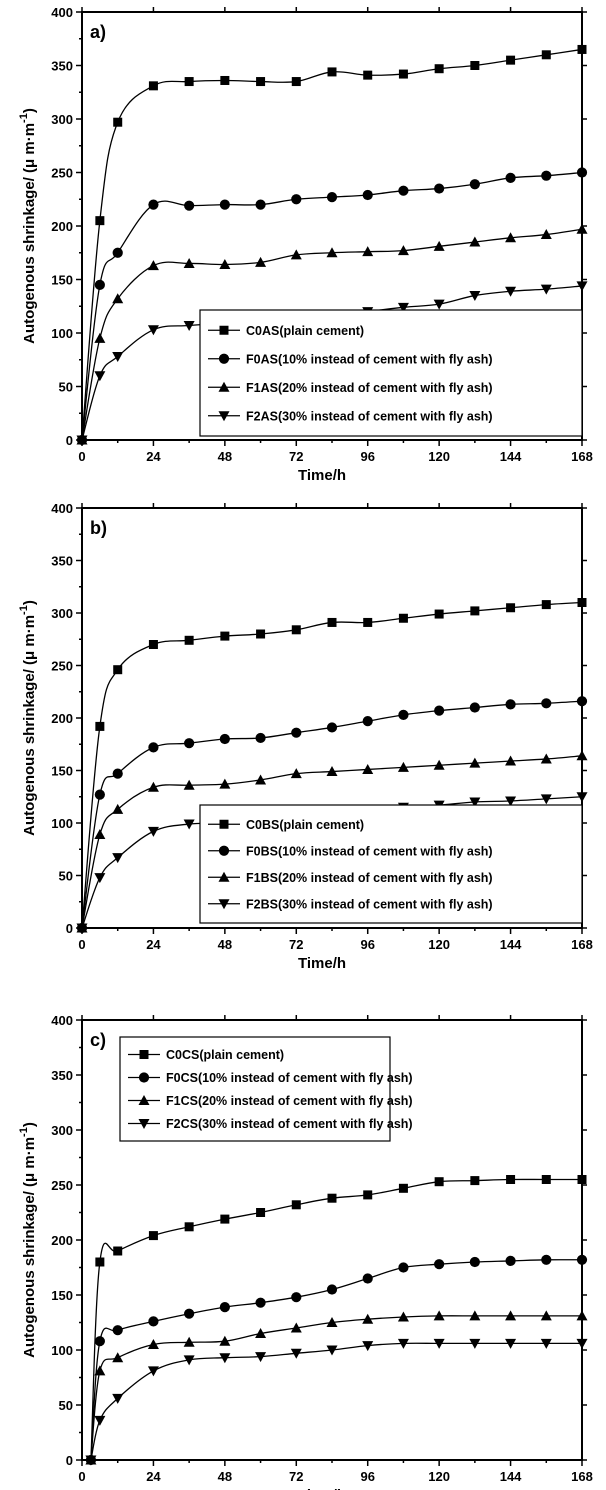  I want to click on panel-label: a), so click(98, 32).